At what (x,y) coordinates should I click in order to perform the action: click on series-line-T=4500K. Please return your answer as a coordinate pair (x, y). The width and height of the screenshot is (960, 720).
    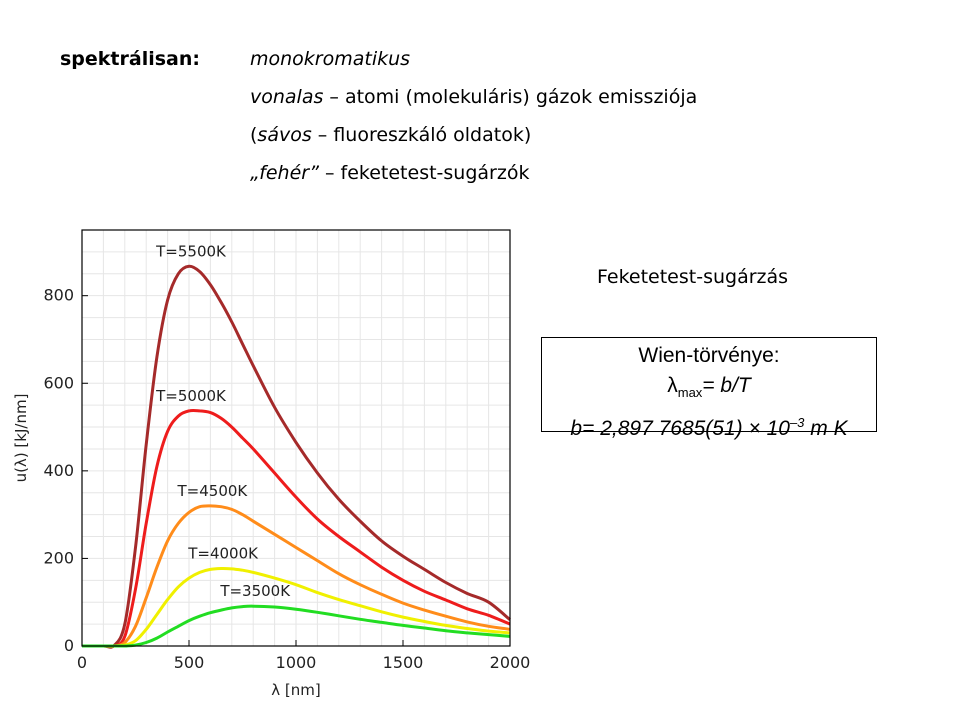
    Looking at the image, I should click on (296, 576).